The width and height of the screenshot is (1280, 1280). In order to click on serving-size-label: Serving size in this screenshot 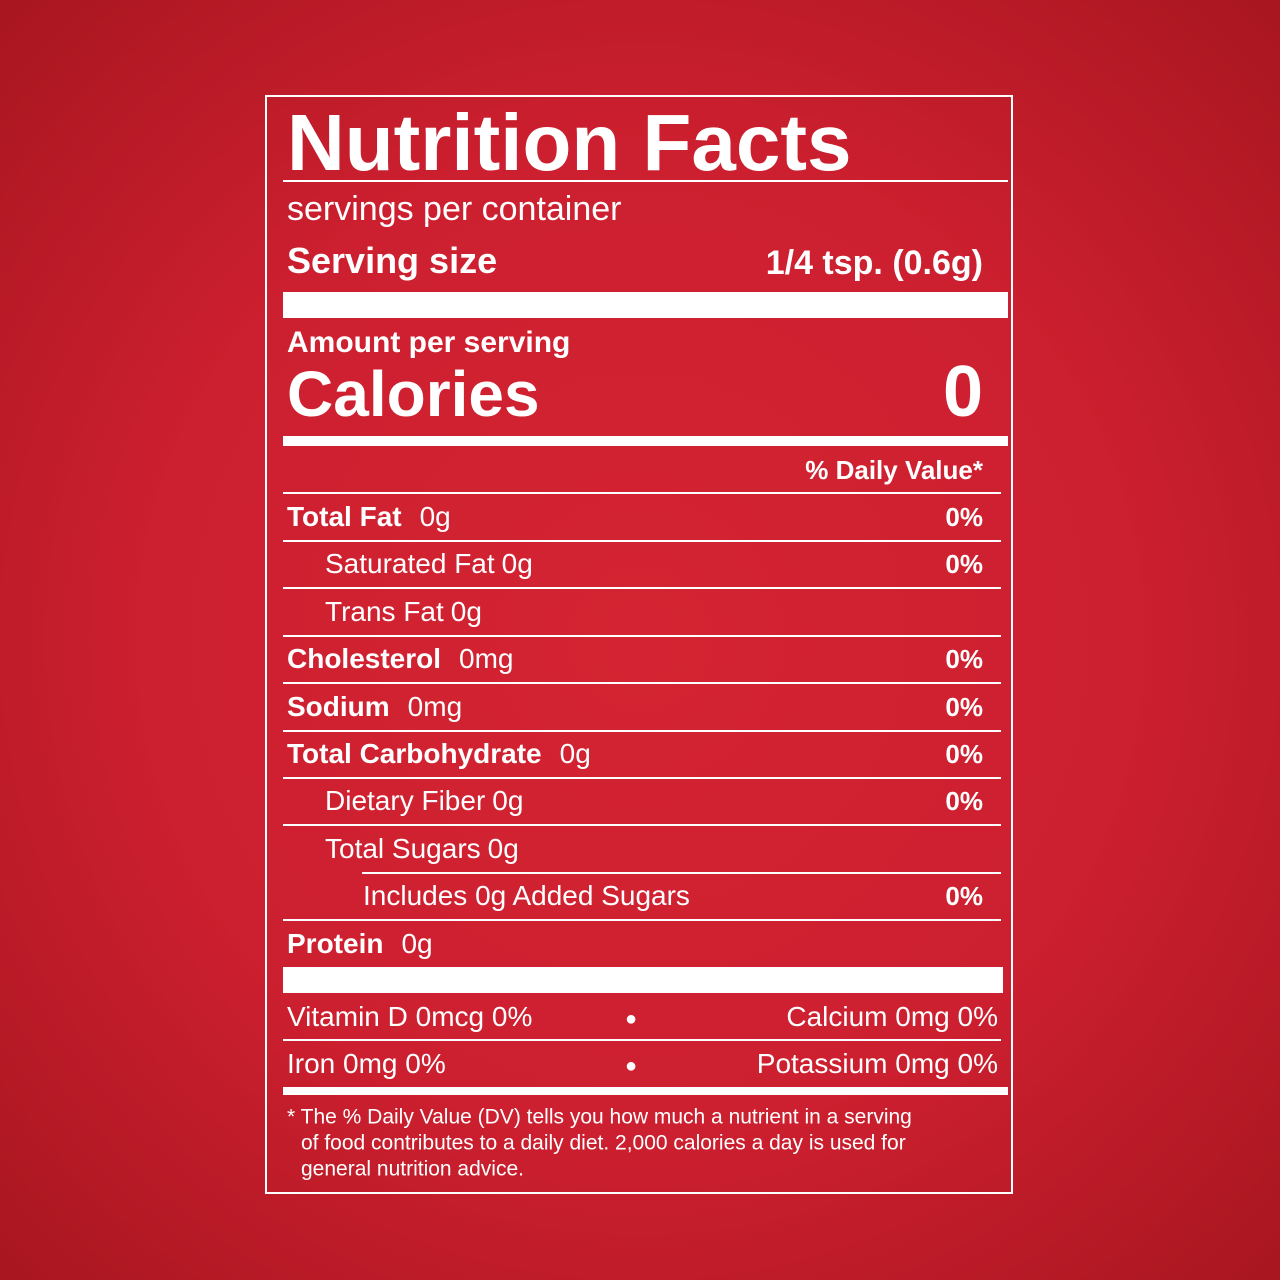, I will do `click(392, 260)`.